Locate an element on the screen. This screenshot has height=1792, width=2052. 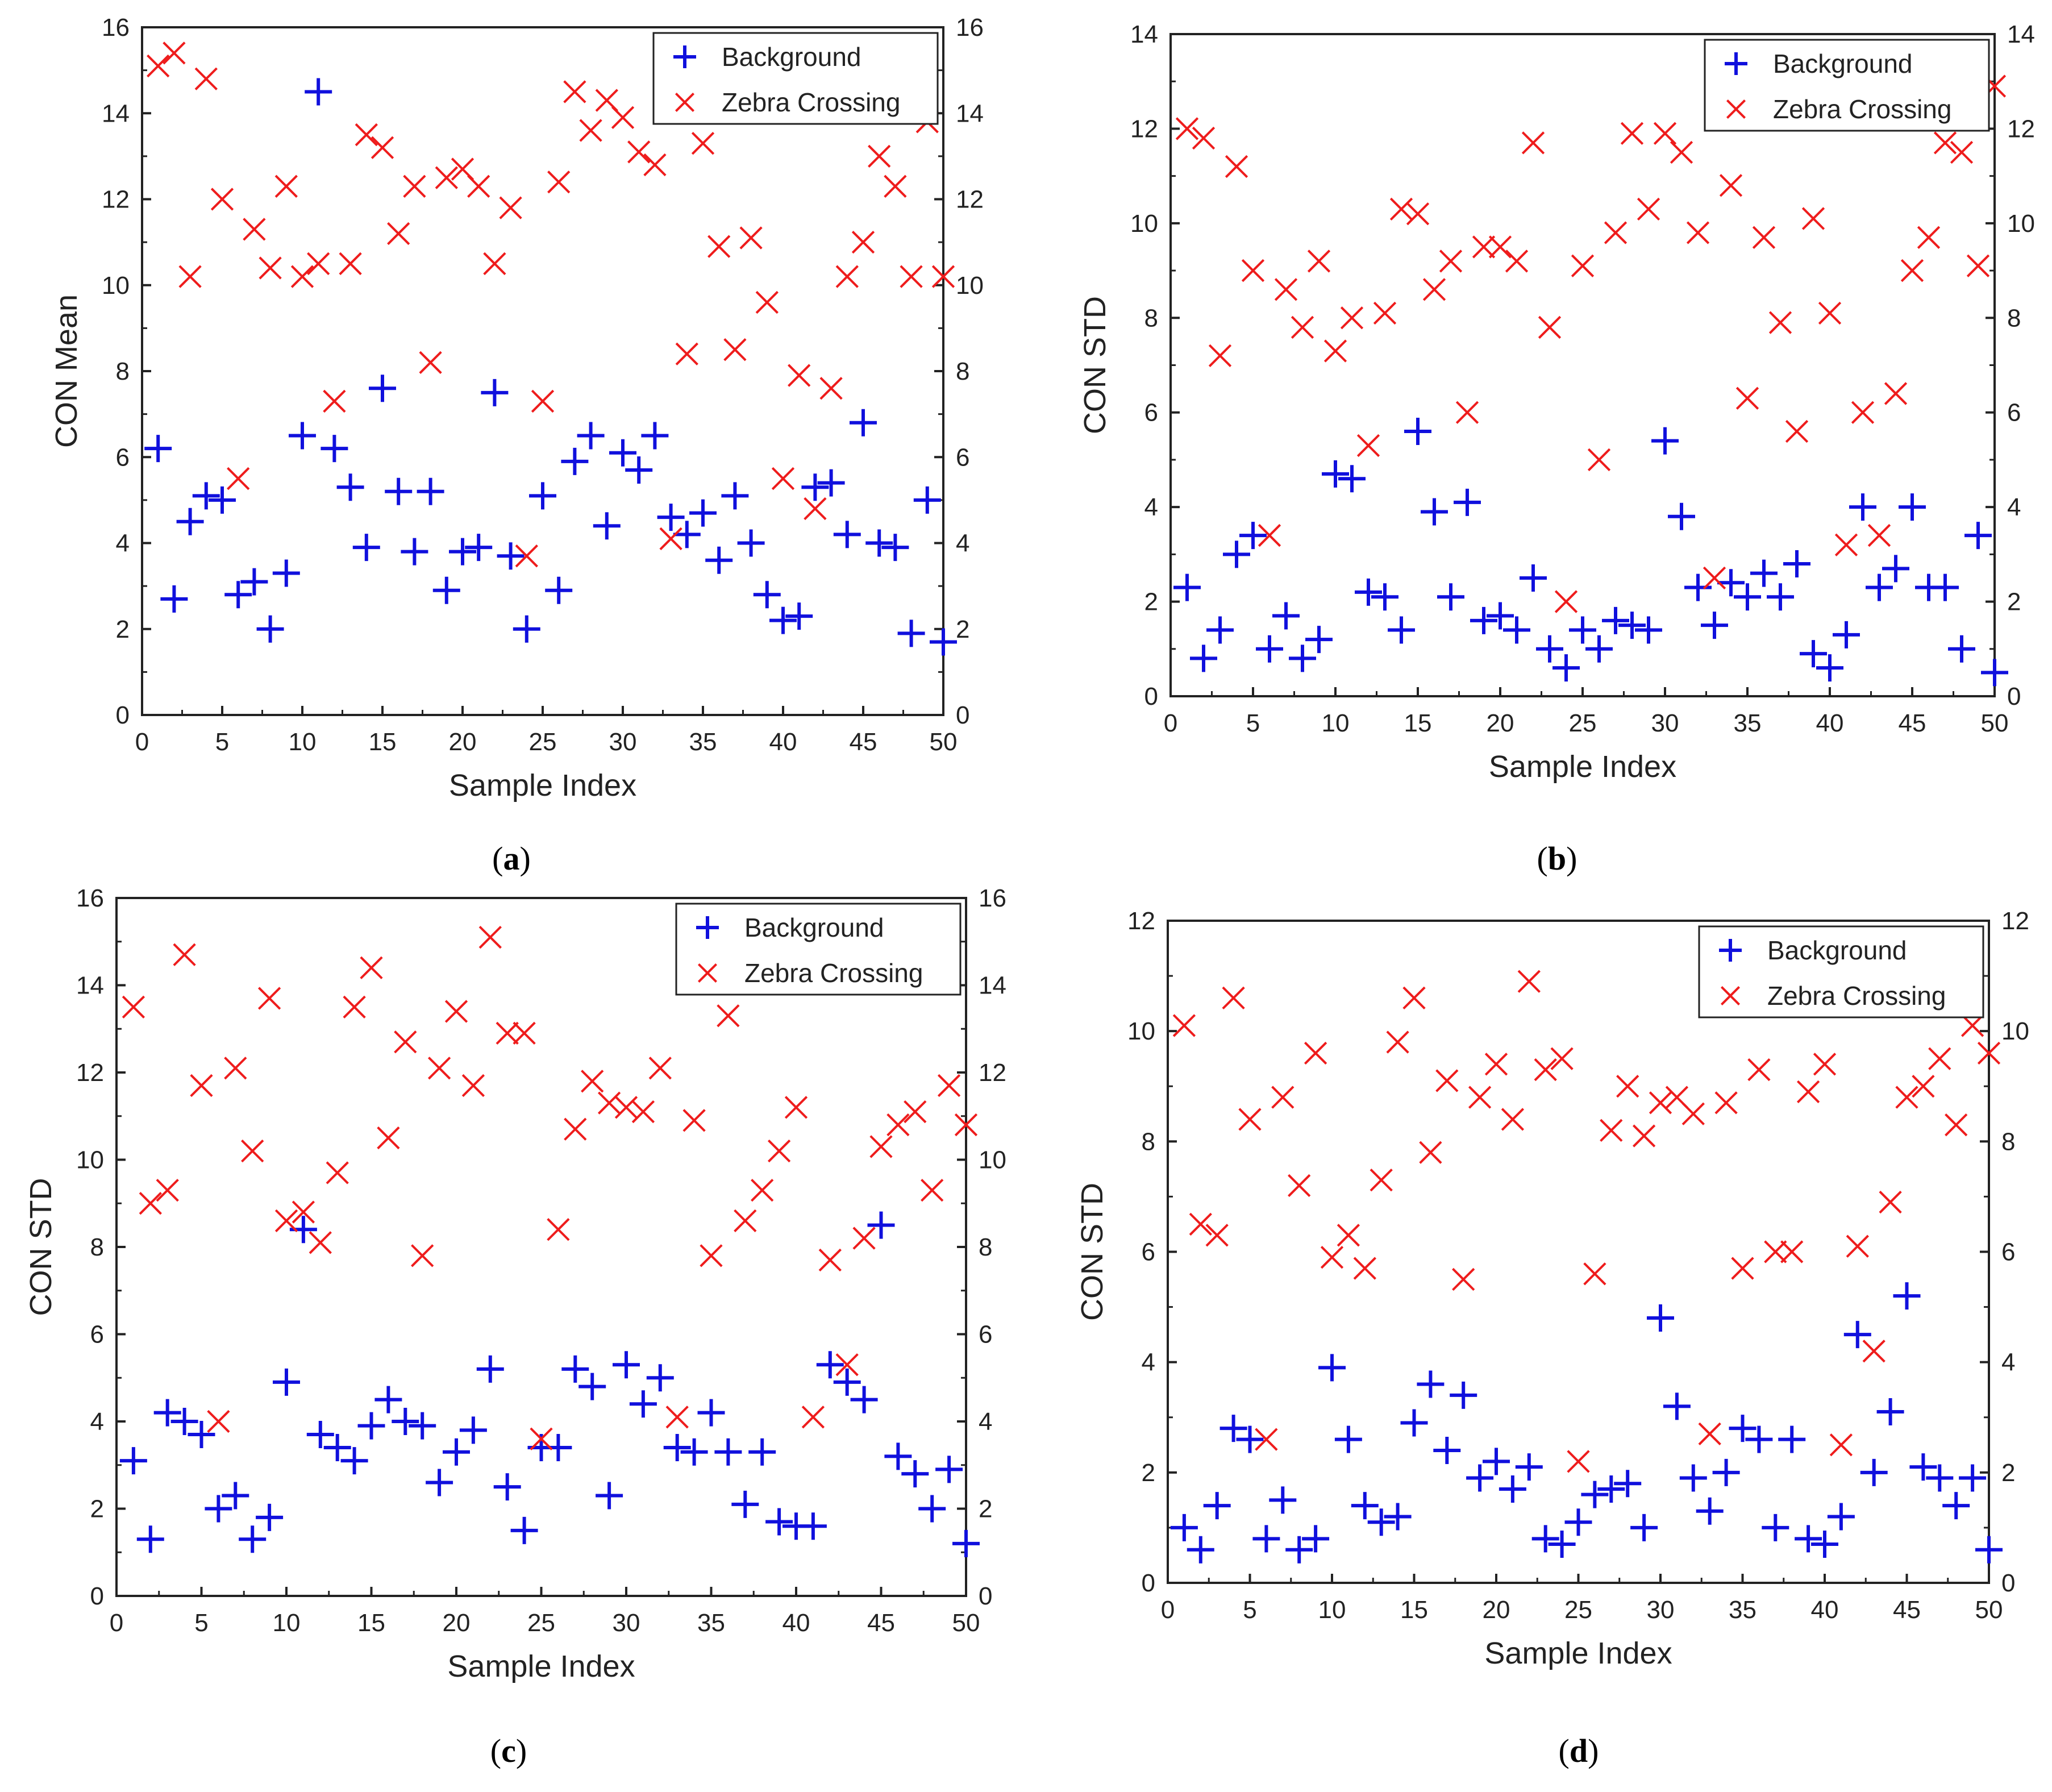
panel-d-y2-tick-label: 10 is located at coordinates (2015, 1031).